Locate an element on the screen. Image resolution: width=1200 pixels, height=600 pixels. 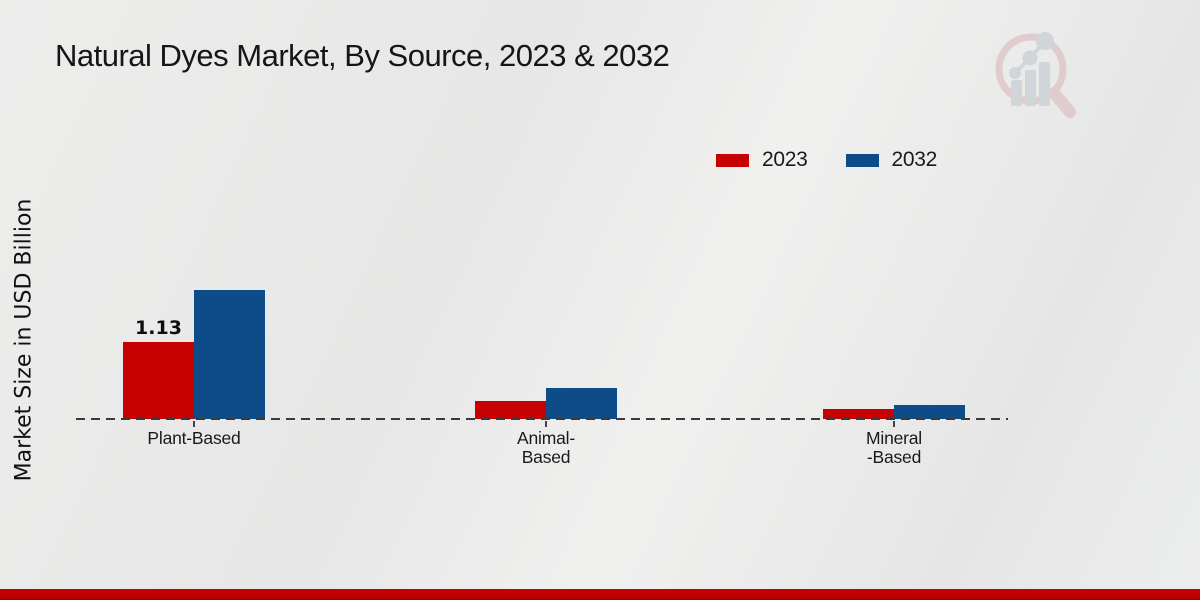
bar-2032-group1 is located at coordinates (581, 403).